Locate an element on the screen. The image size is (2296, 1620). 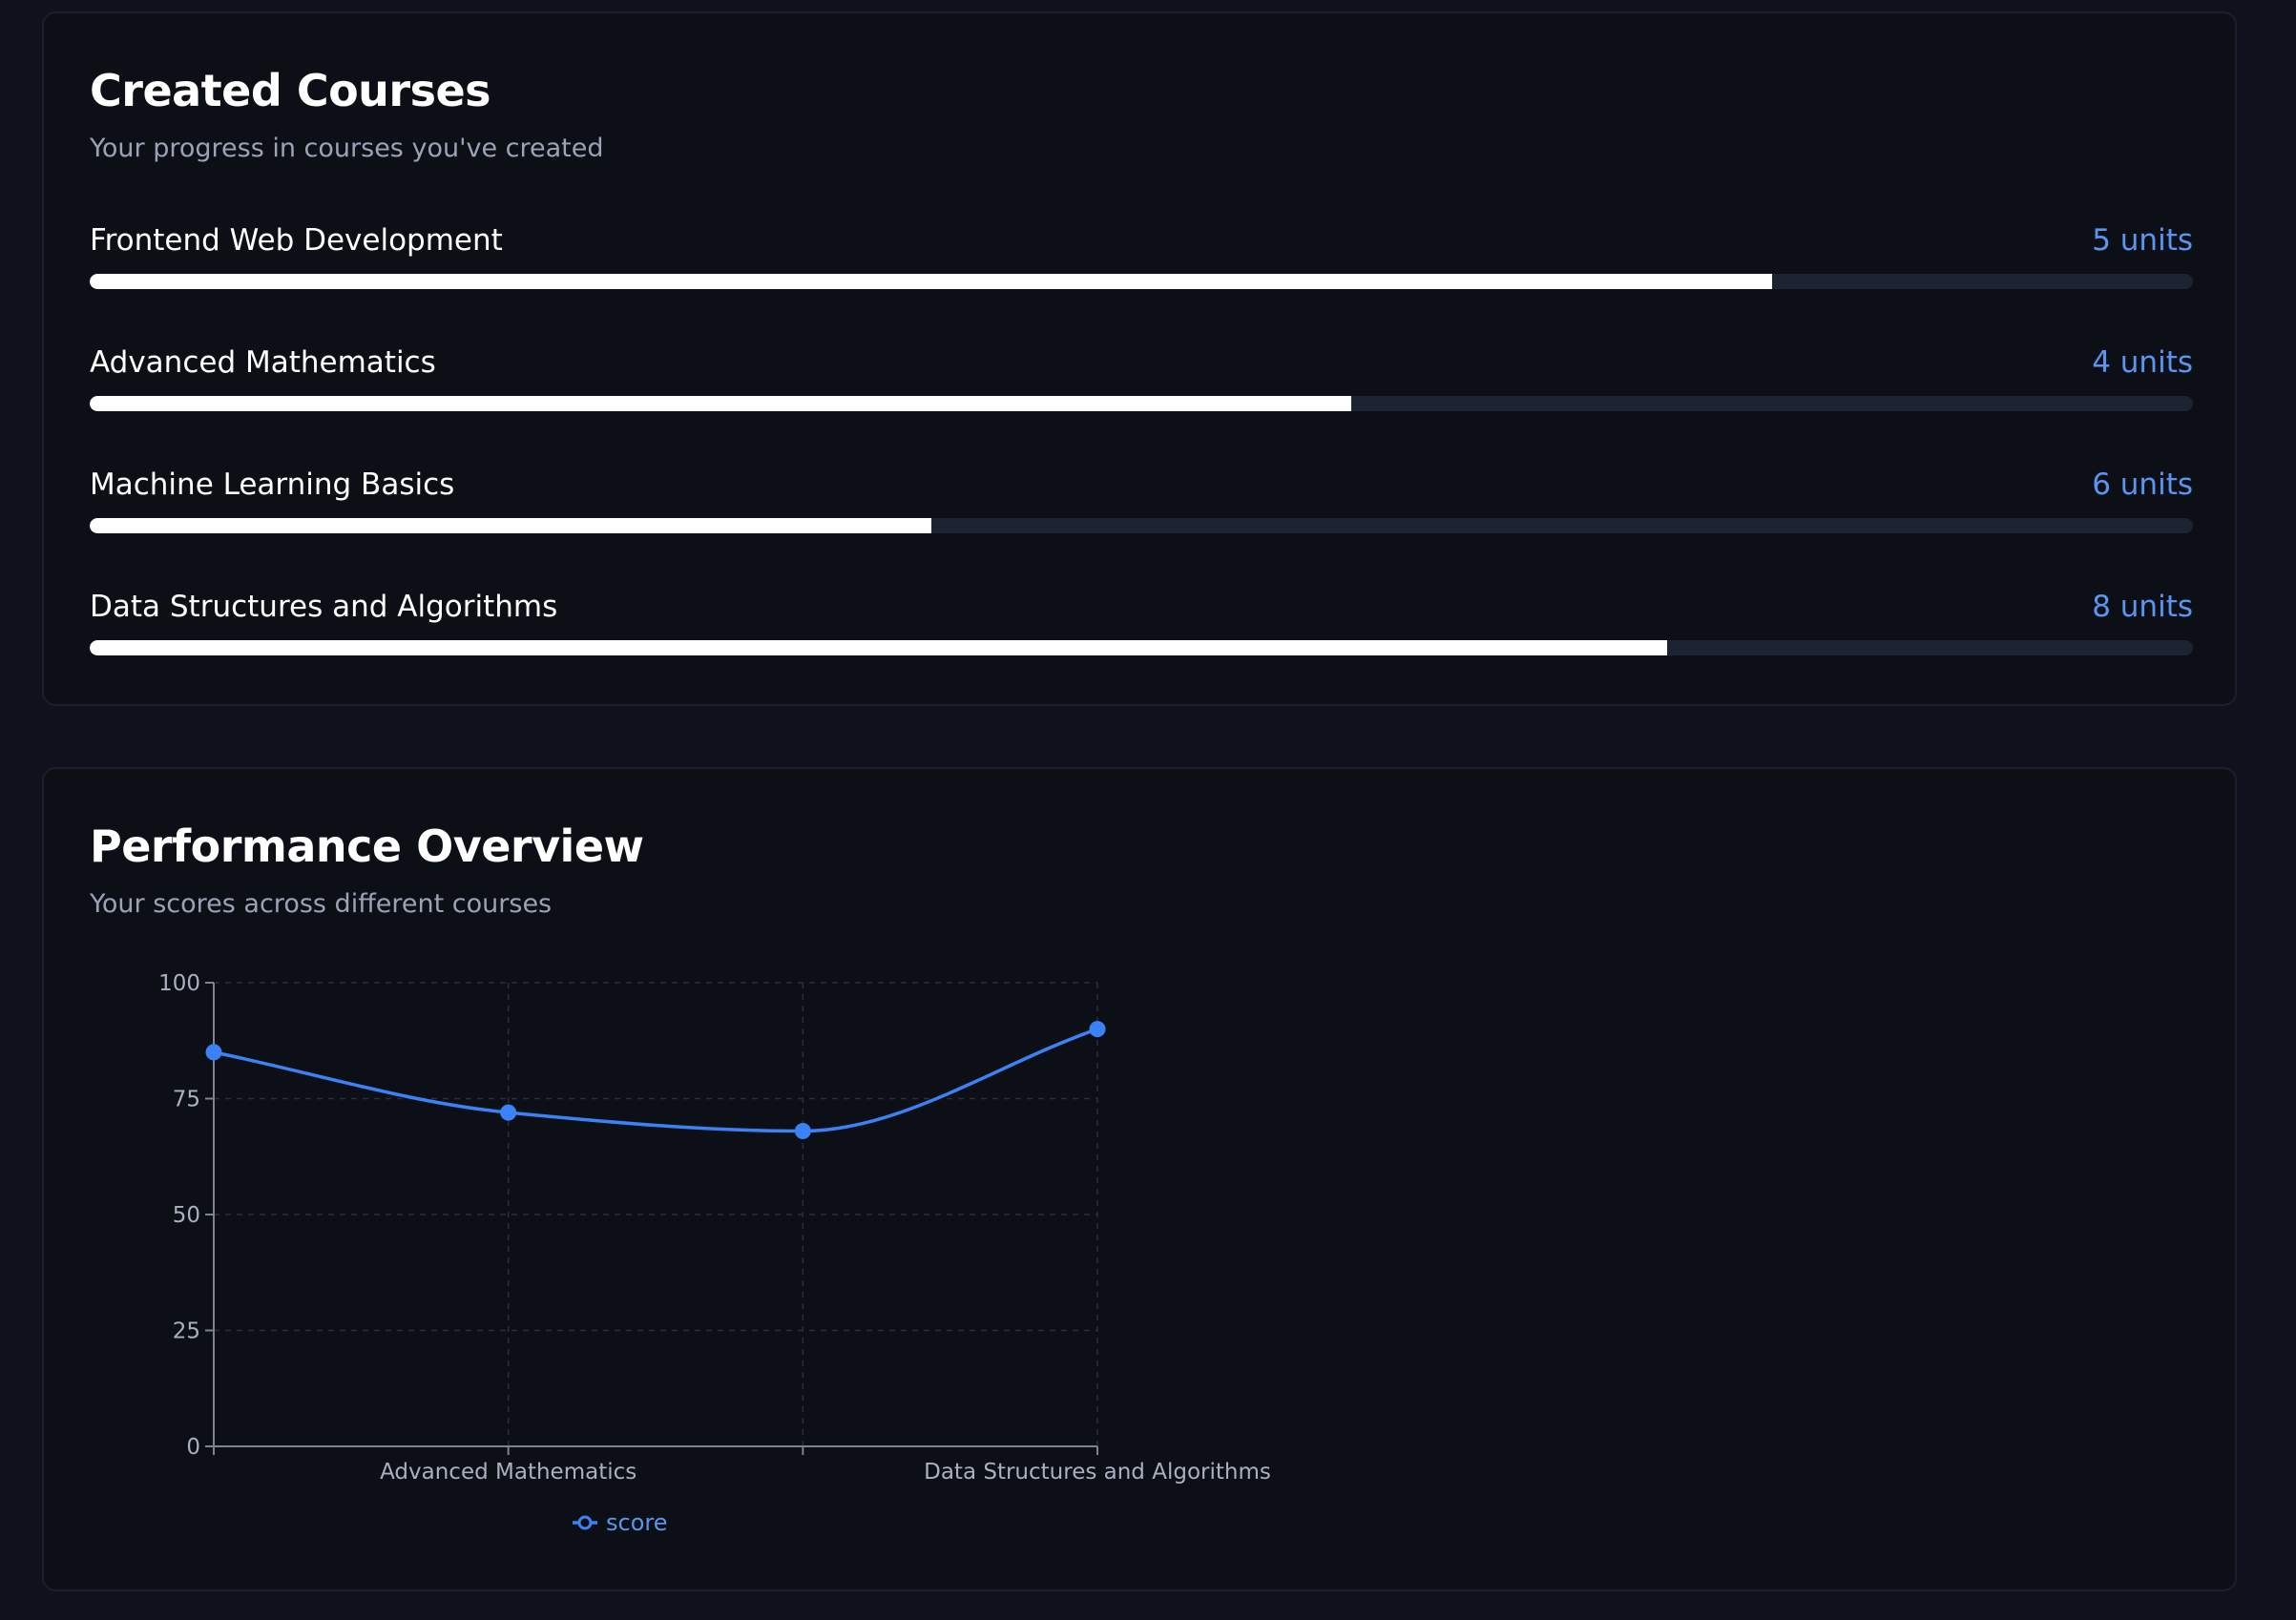
course-name: Data Structures and Algorithms is located at coordinates (324, 607).